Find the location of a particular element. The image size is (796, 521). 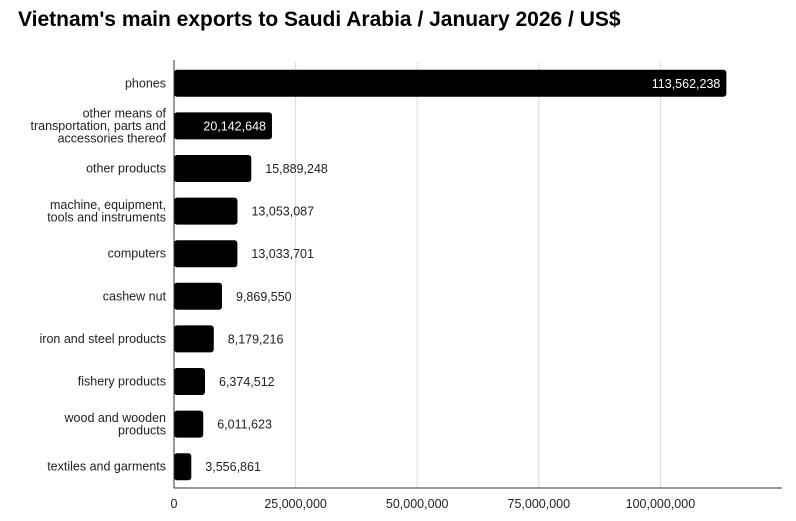

category-label: phones is located at coordinates (145, 83).